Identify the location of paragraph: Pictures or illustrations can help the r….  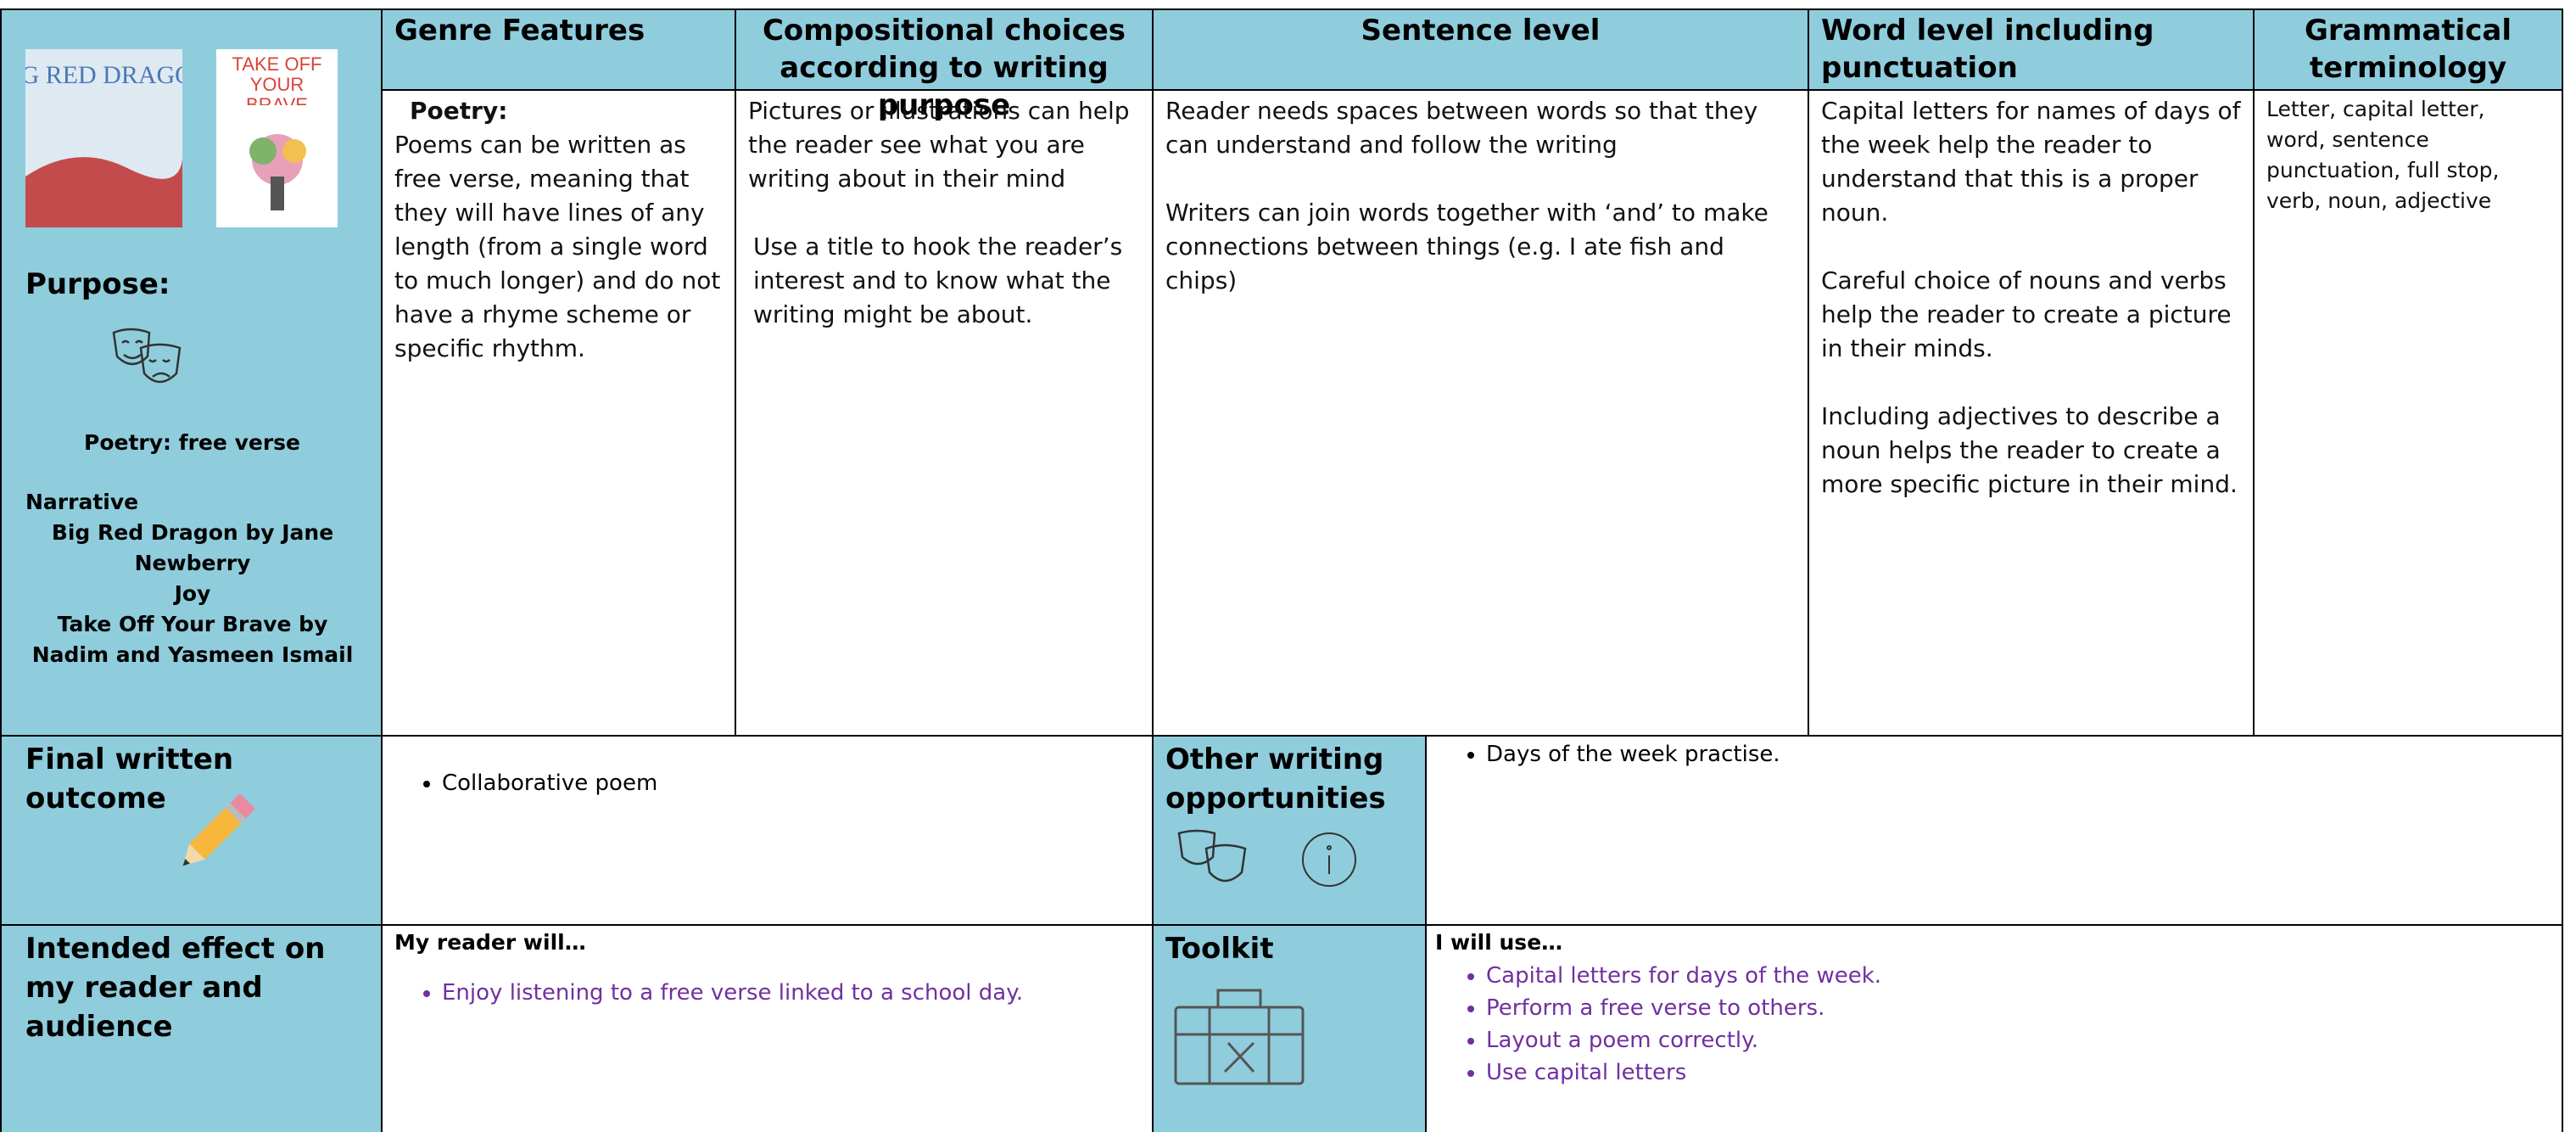
(939, 145).